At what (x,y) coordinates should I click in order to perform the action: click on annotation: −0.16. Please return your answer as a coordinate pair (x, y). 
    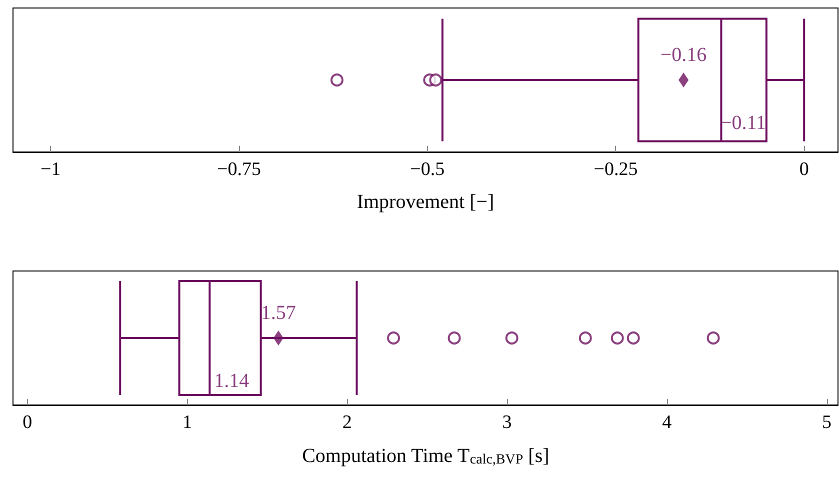
    Looking at the image, I should click on (683, 55).